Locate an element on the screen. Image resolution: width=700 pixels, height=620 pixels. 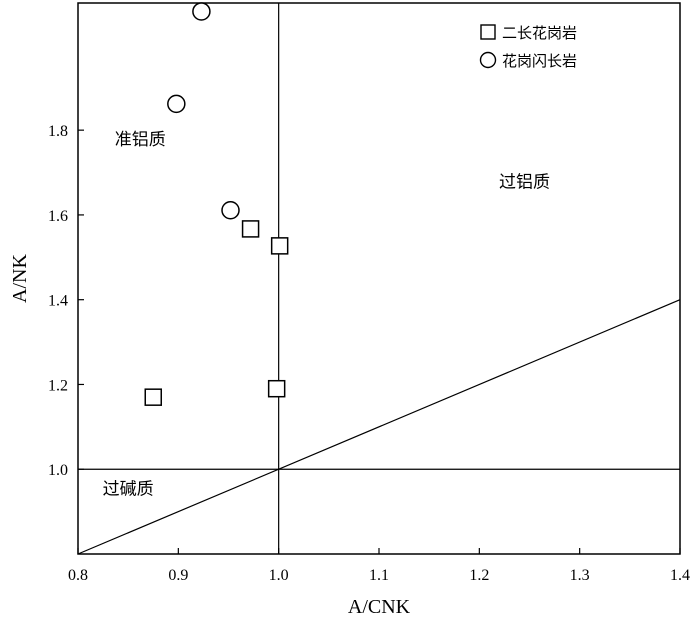
x-tick-label: 1.1 is located at coordinates (379, 575).